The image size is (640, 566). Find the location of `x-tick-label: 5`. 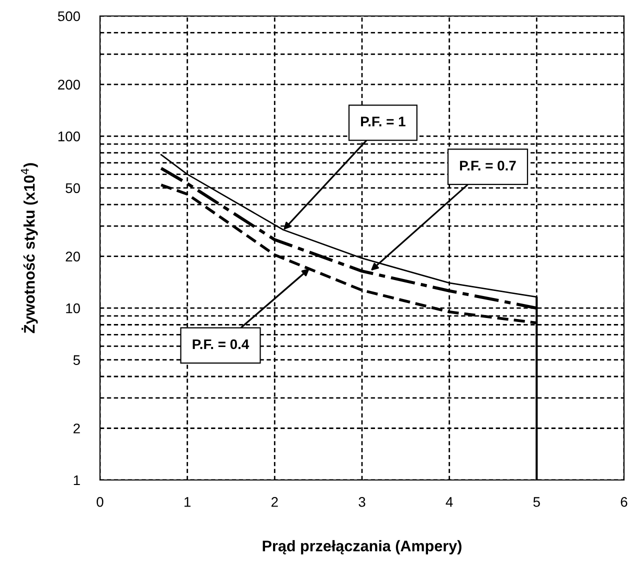

x-tick-label: 5 is located at coordinates (536, 502).